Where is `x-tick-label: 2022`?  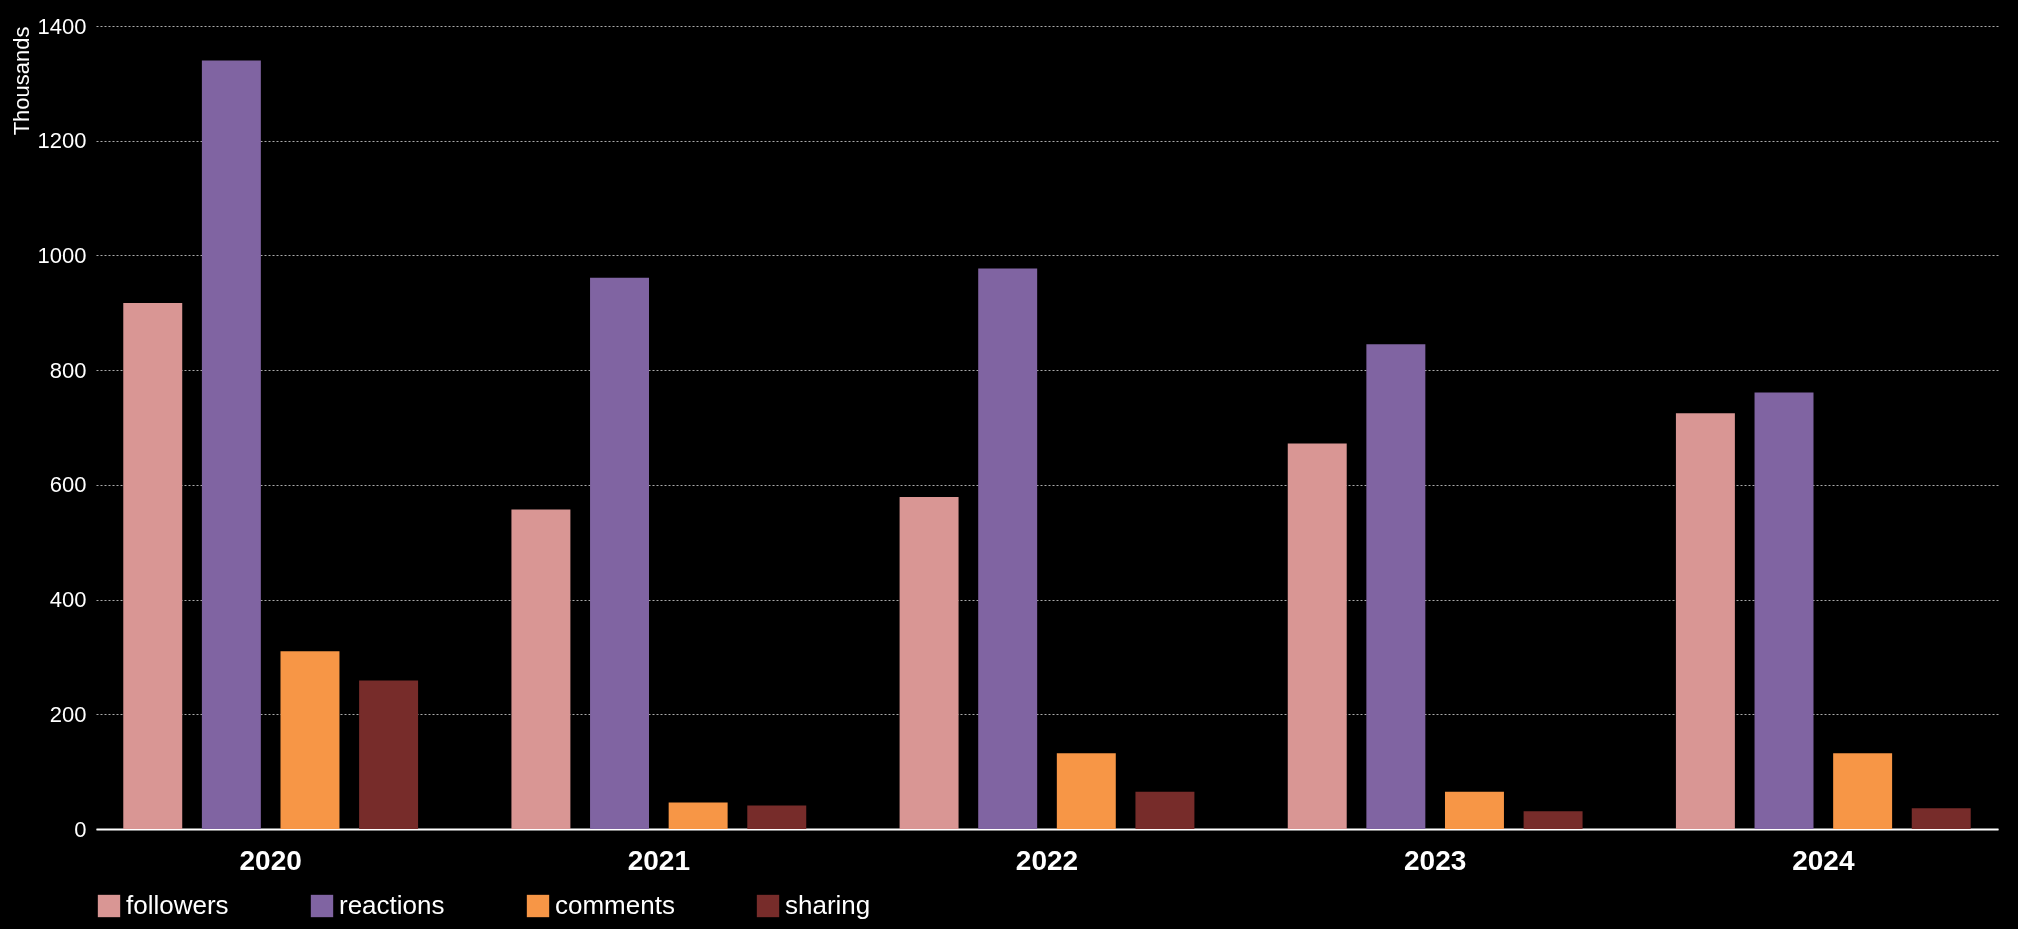
x-tick-label: 2022 is located at coordinates (1047, 860).